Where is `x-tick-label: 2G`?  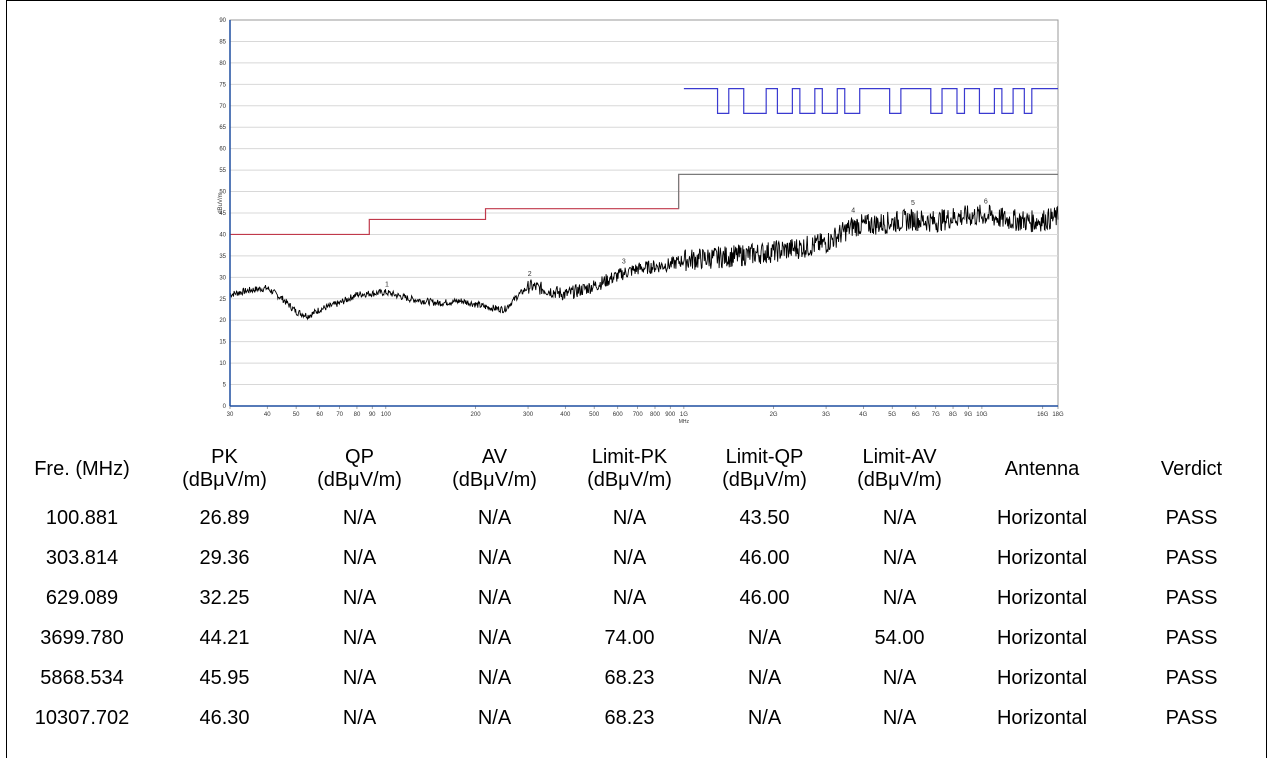 x-tick-label: 2G is located at coordinates (774, 415).